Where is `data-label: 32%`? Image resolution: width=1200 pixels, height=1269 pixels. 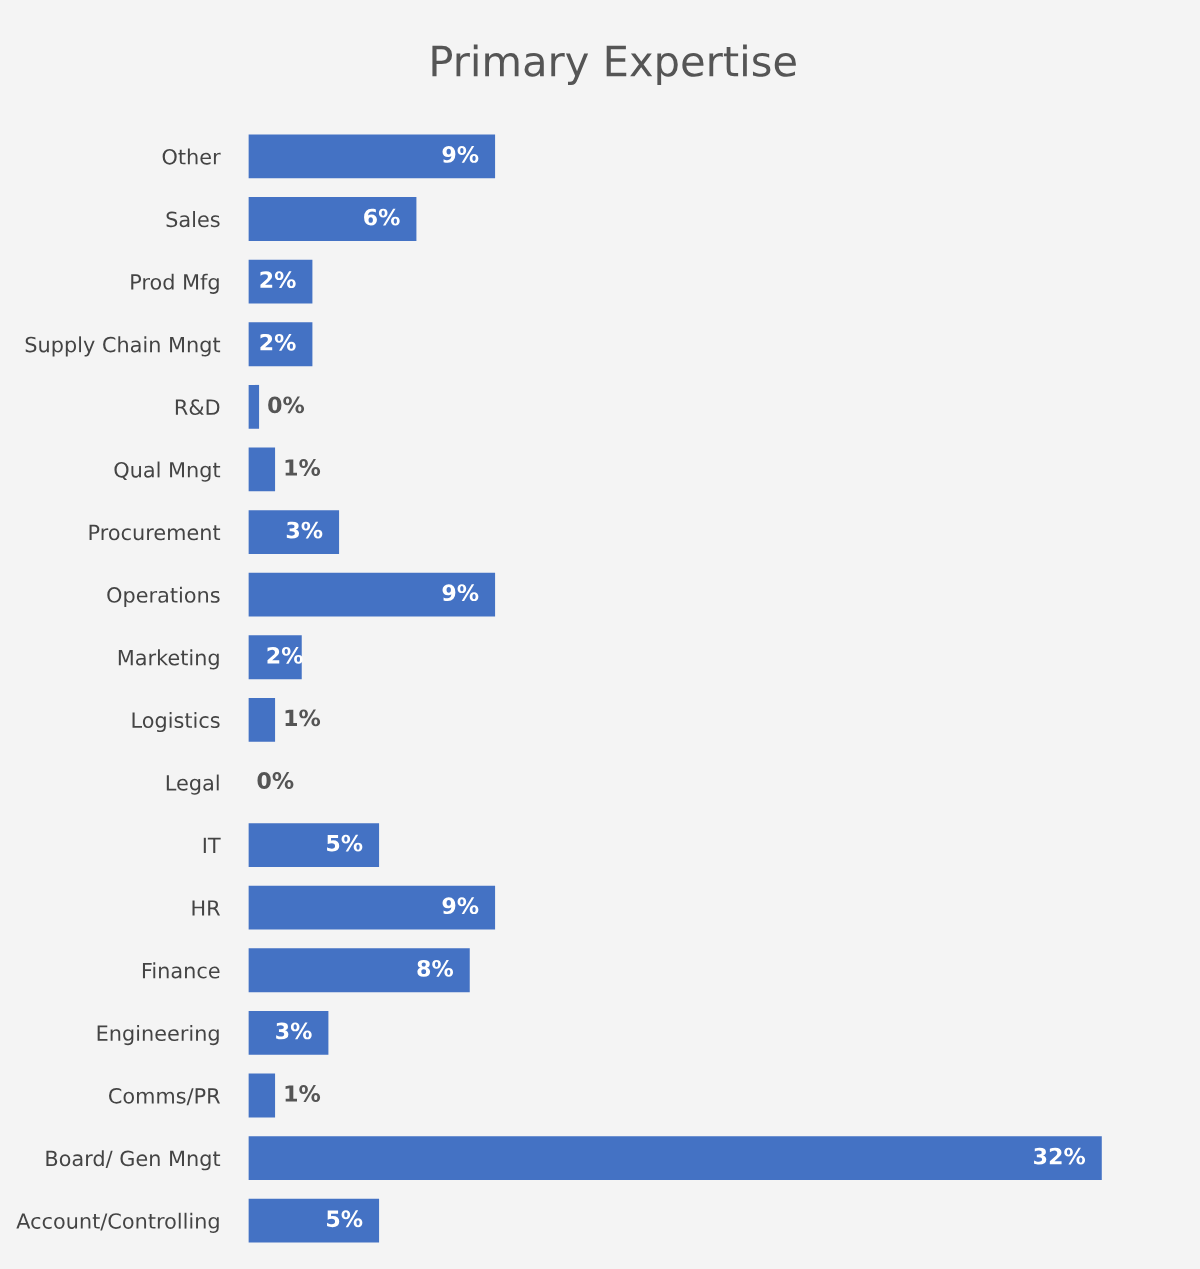
data-label: 32% is located at coordinates (1060, 1156).